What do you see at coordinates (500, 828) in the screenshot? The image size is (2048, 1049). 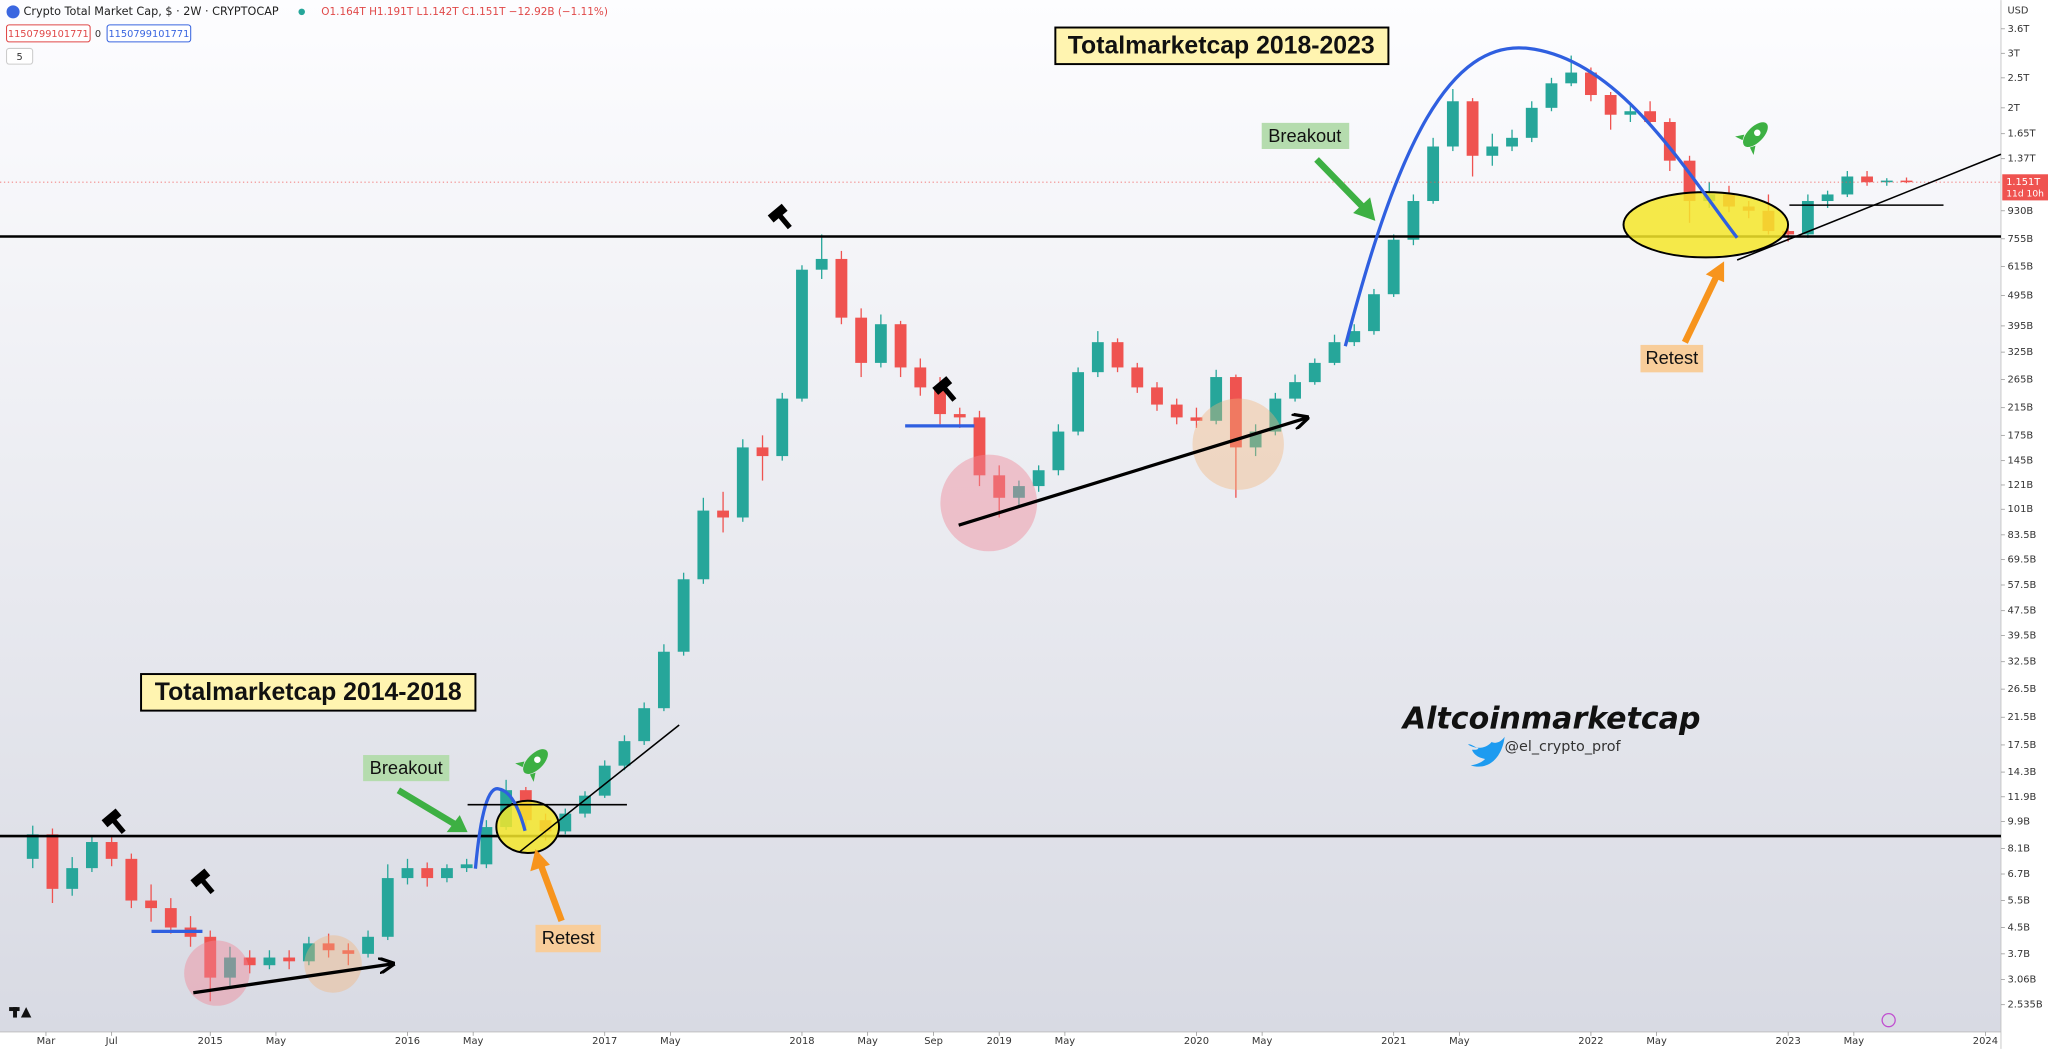 I see `arc` at bounding box center [500, 828].